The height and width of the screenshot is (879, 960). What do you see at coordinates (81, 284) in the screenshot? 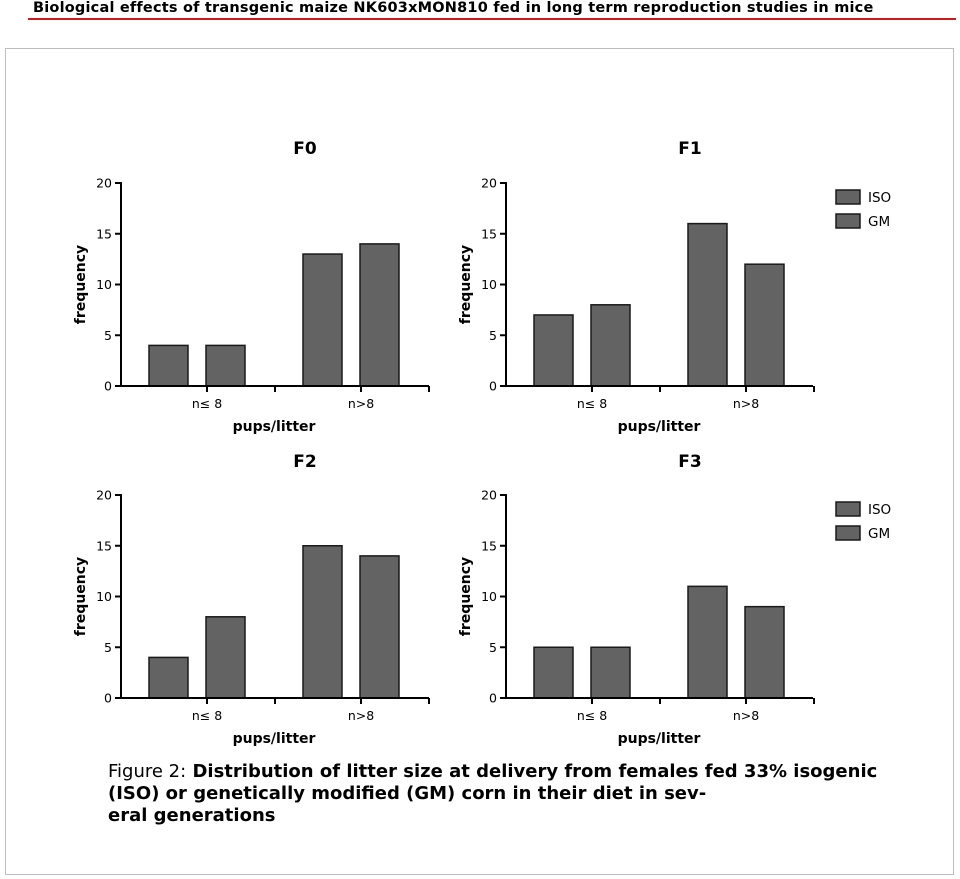
I see `panel-1-ylabel: frequency` at bounding box center [81, 284].